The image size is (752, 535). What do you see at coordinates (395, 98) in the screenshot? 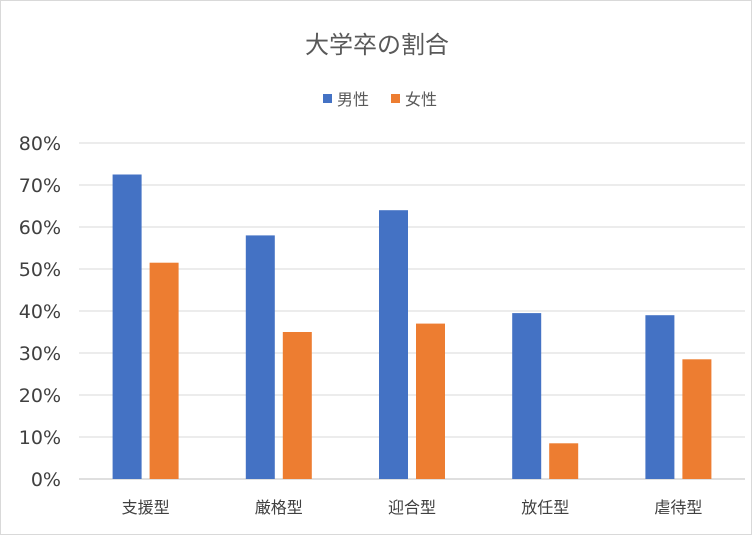
I see `legend-swatch-female` at bounding box center [395, 98].